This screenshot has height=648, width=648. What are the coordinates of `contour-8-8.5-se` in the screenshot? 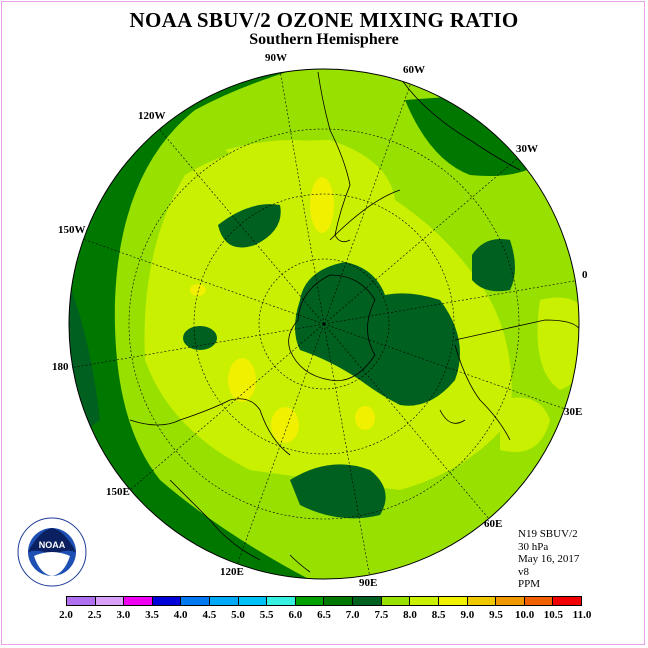 It's located at (525, 424).